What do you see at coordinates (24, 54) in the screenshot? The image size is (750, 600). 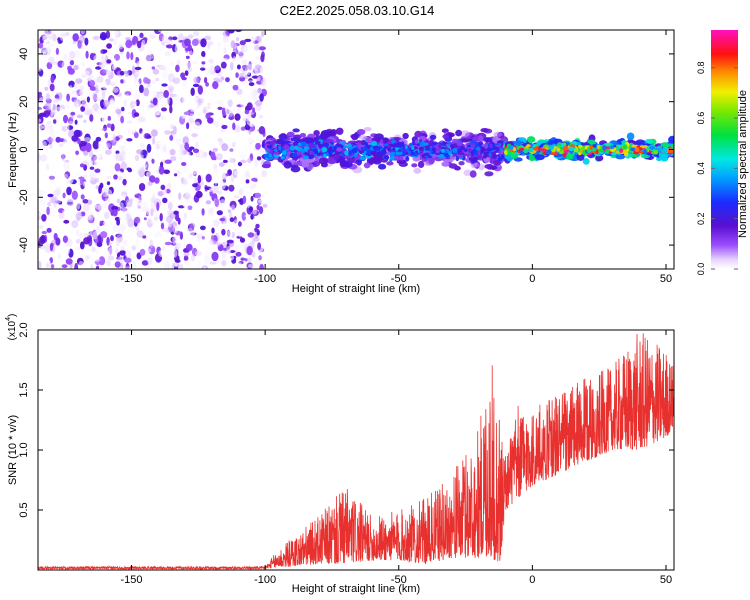 I see `spectrogram-ytick-label: 40` at bounding box center [24, 54].